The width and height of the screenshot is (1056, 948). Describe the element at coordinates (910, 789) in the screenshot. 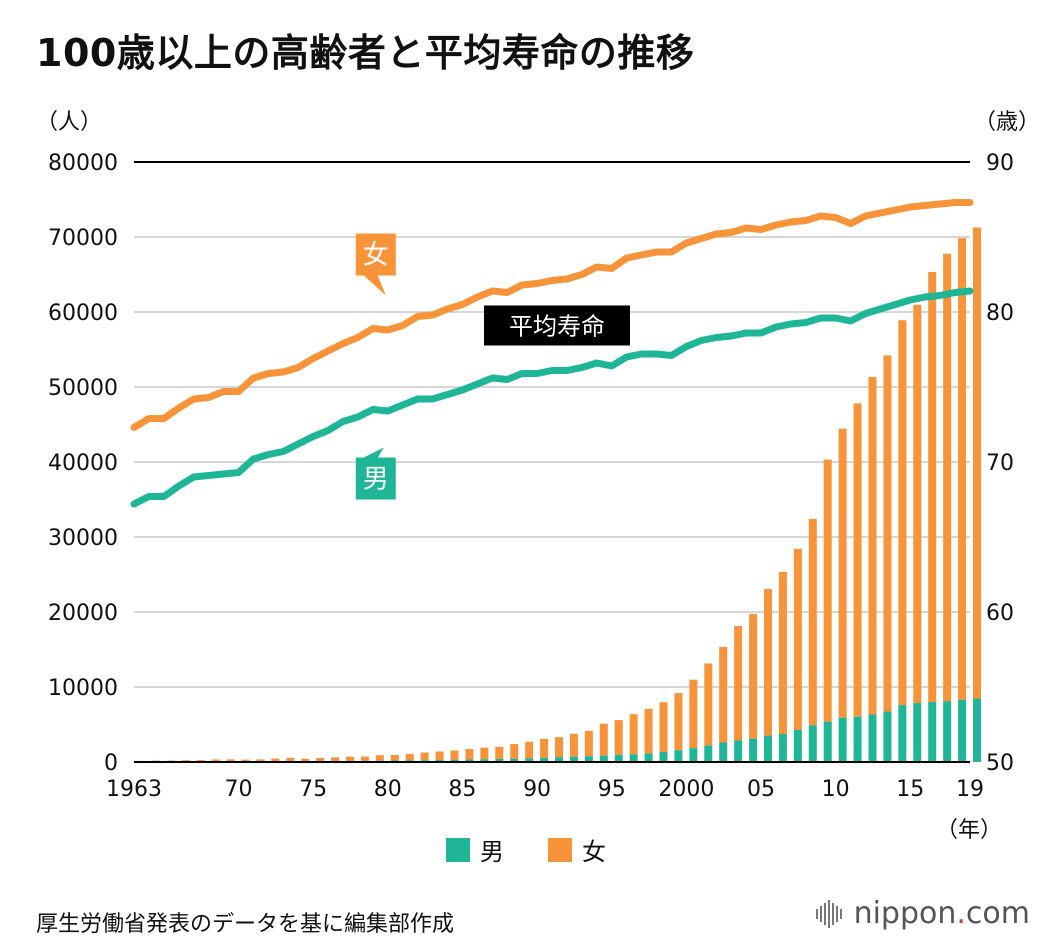

I see `x-tick-label: 15` at that location.